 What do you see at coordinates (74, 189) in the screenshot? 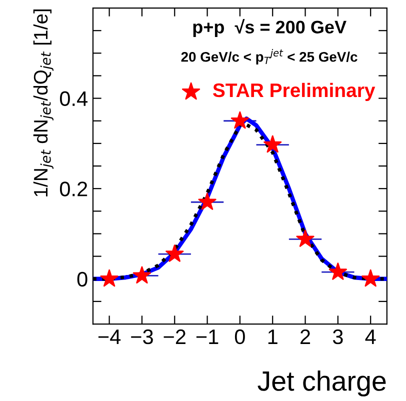
I see `y-tick-label: 0.2` at bounding box center [74, 189].